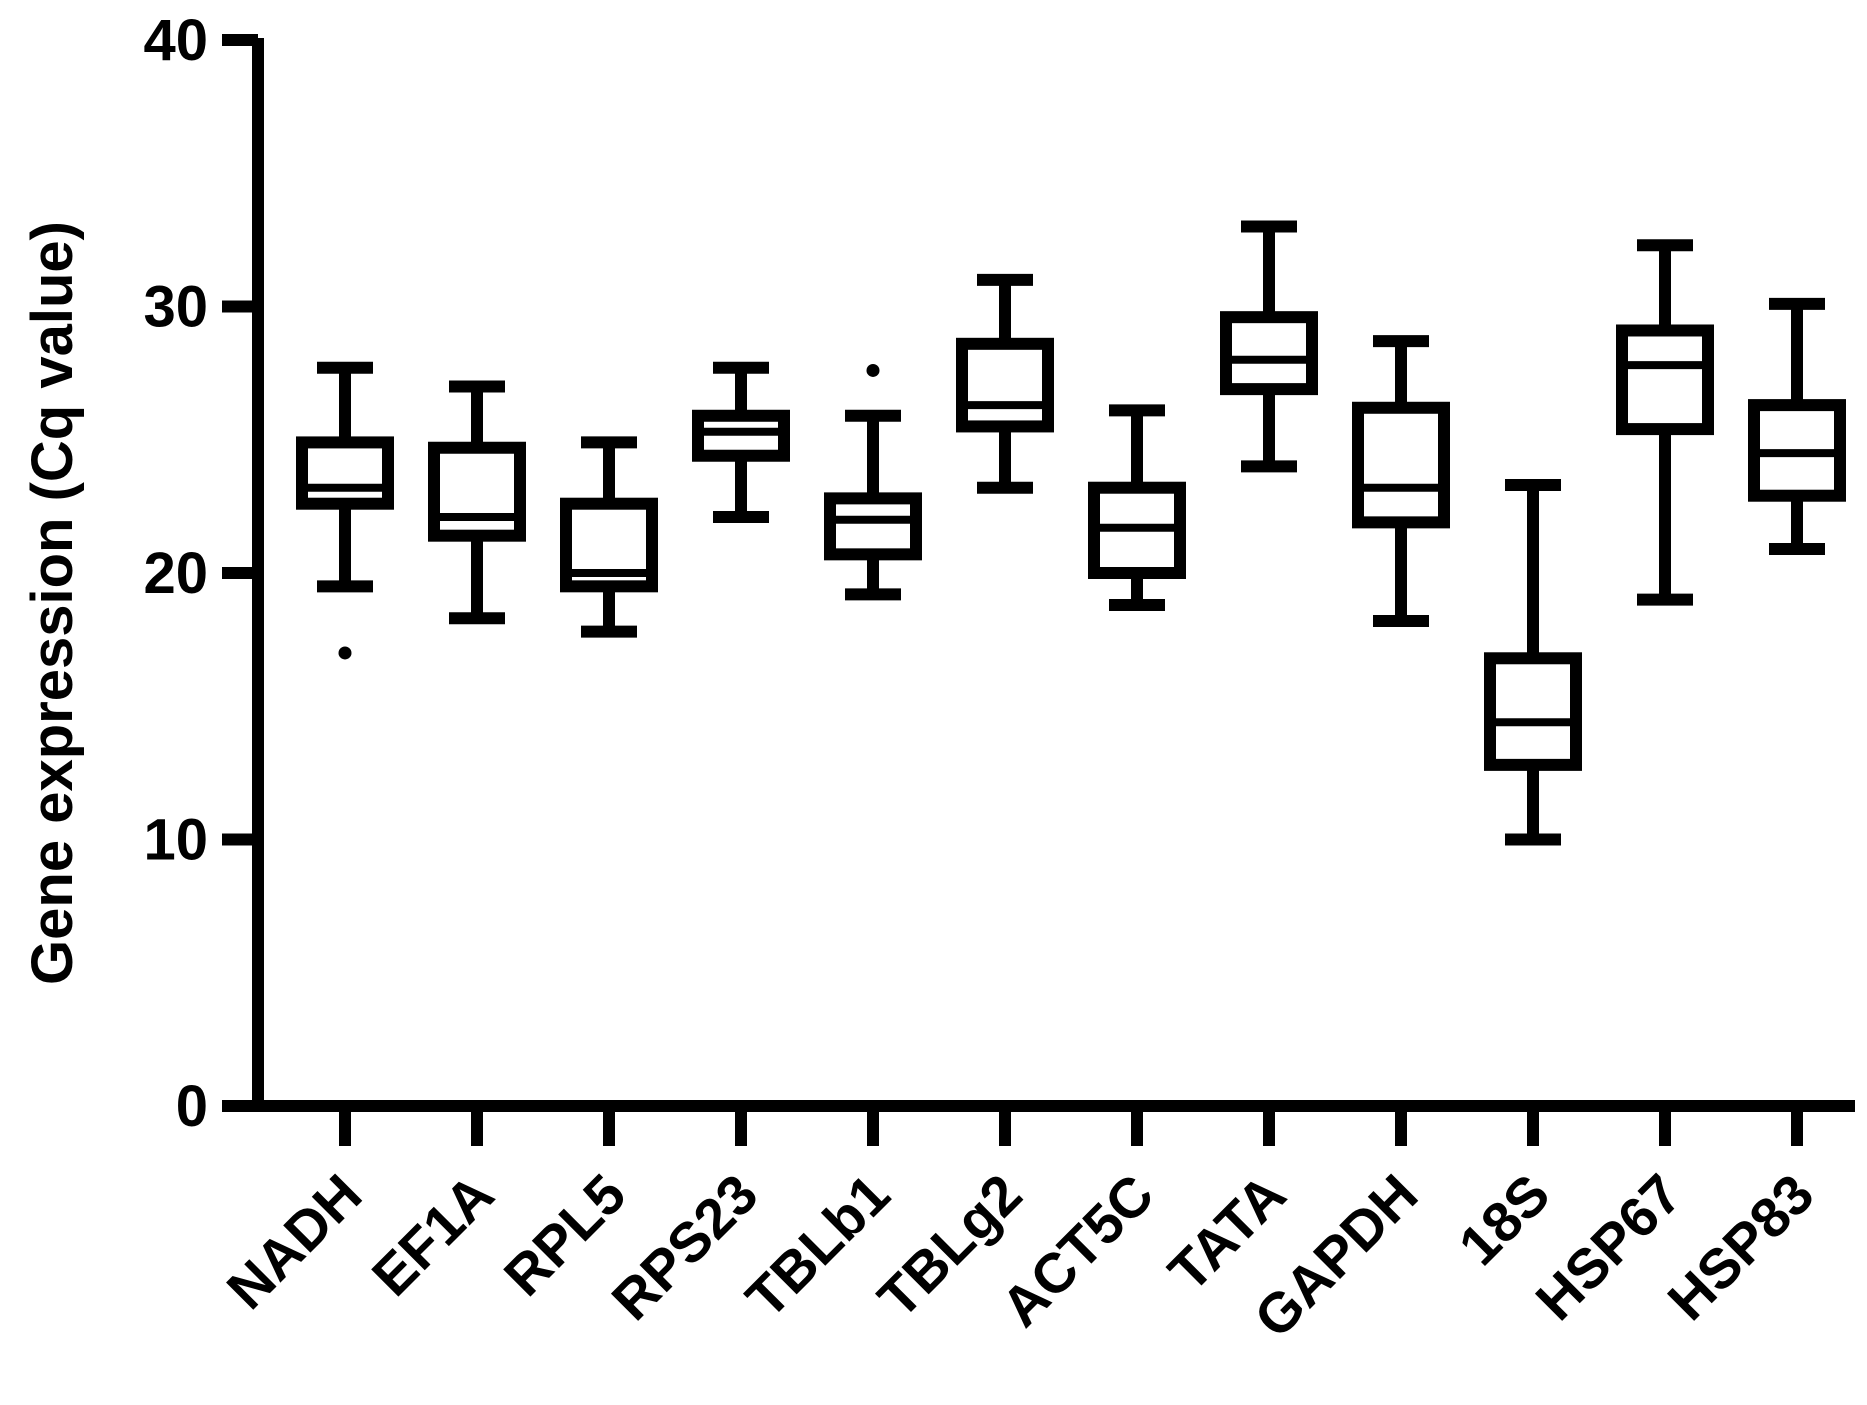  Describe the element at coordinates (873, 526) in the screenshot. I see `iqr-box-tblb1` at that location.